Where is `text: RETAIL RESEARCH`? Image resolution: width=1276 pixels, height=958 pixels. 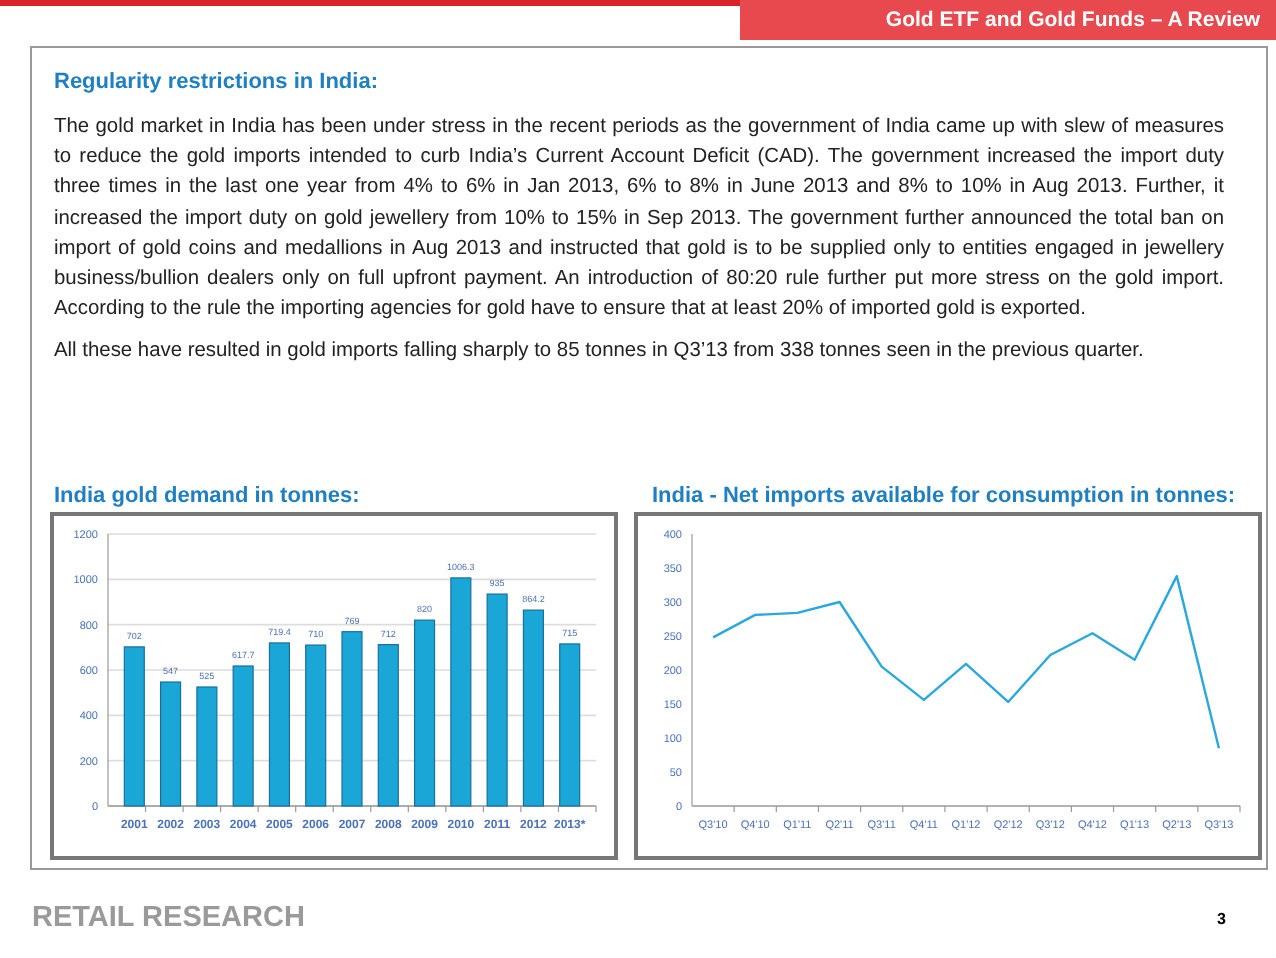
text: RETAIL RESEARCH is located at coordinates (168, 918).